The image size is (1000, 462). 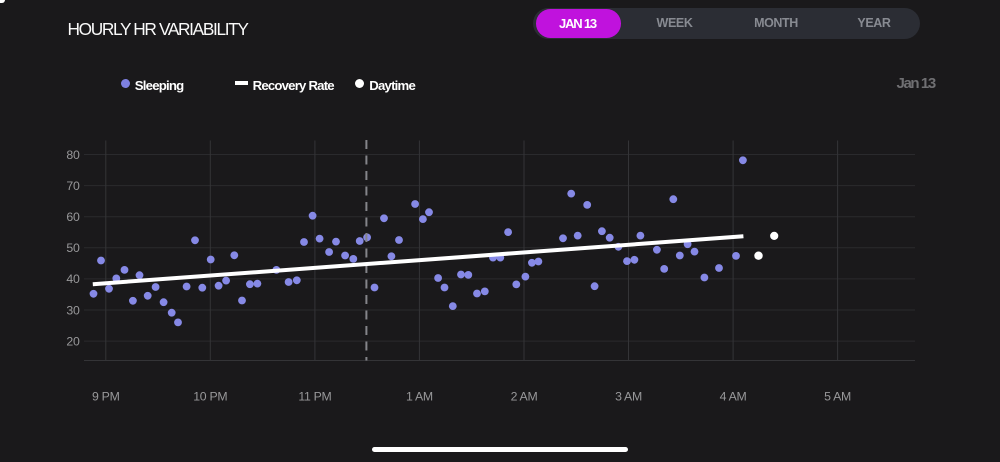 I want to click on svg-text: 60, so click(x=73, y=217).